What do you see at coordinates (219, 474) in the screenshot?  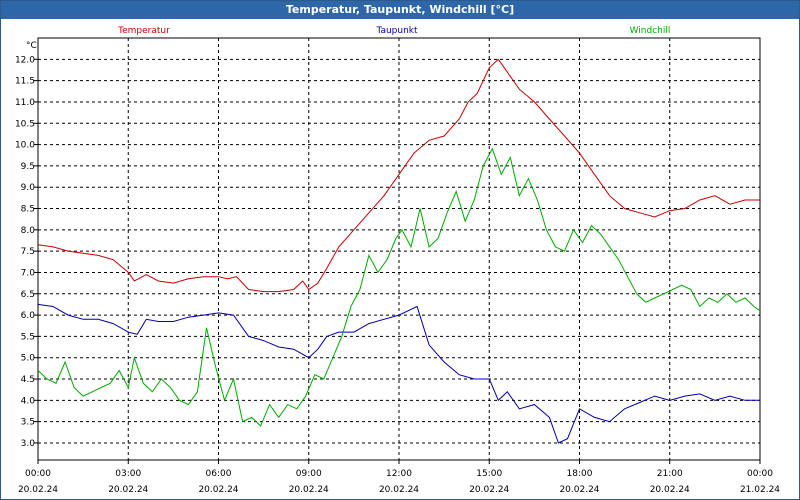 I see `x-tick-time-label: 06:00` at bounding box center [219, 474].